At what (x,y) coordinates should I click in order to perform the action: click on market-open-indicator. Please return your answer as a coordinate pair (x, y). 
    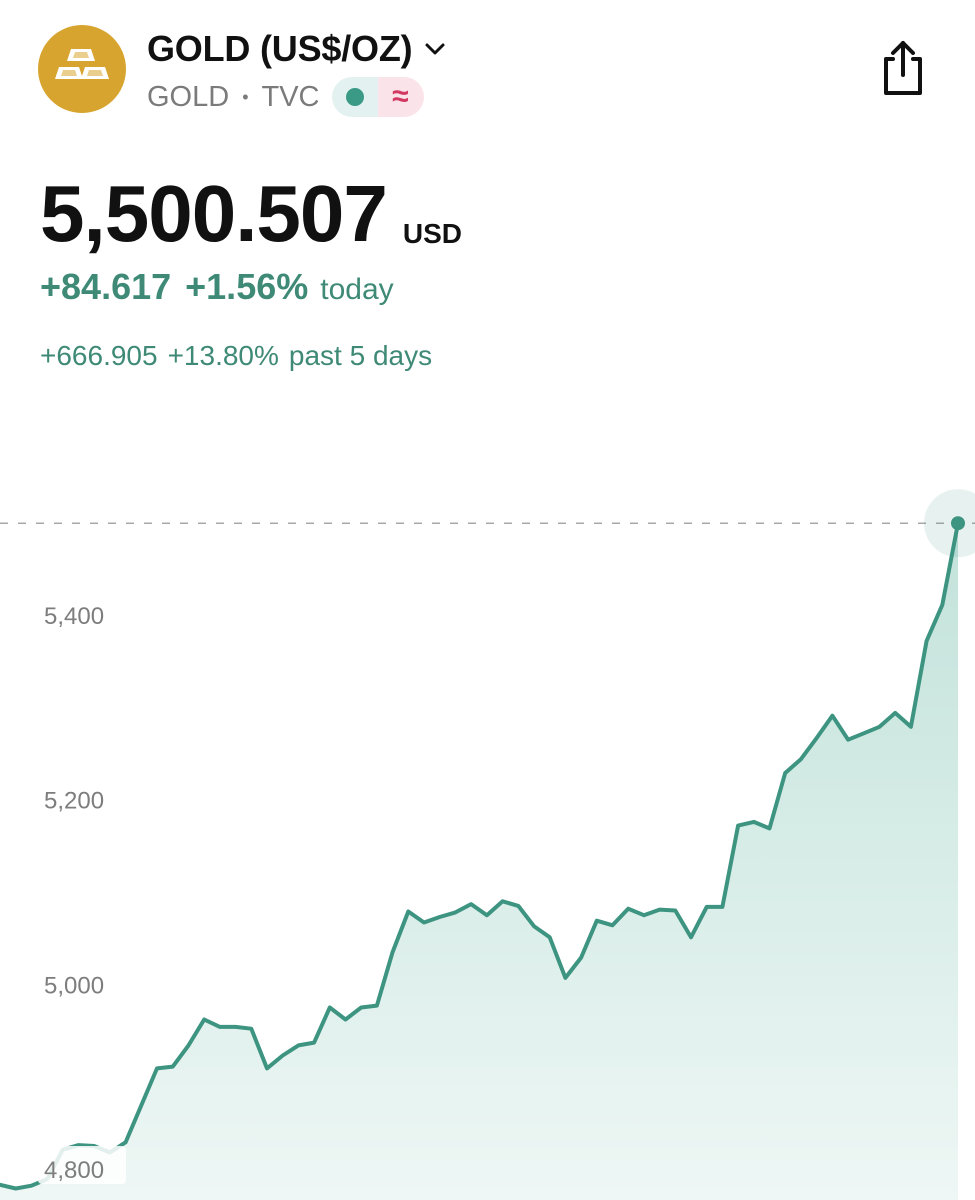
    Looking at the image, I should click on (354, 97).